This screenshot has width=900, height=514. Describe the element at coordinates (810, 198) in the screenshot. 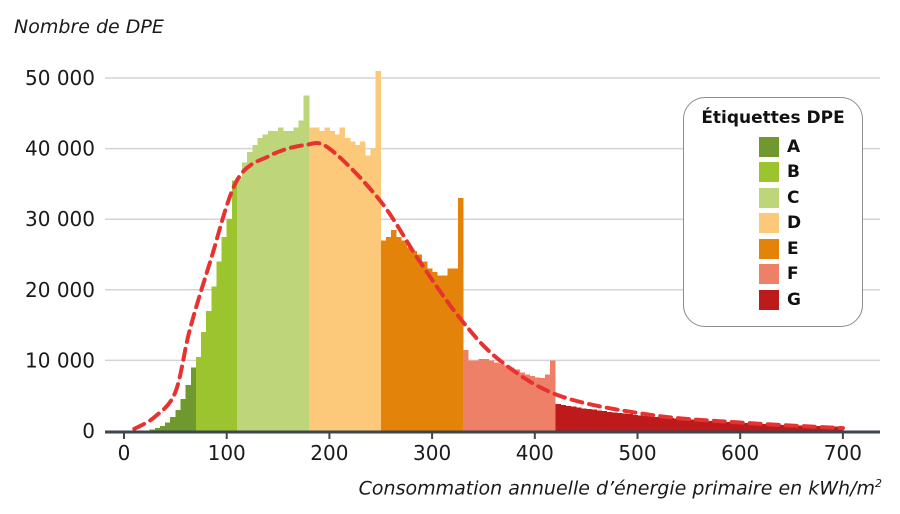

I see `legend-item-C: C` at that location.